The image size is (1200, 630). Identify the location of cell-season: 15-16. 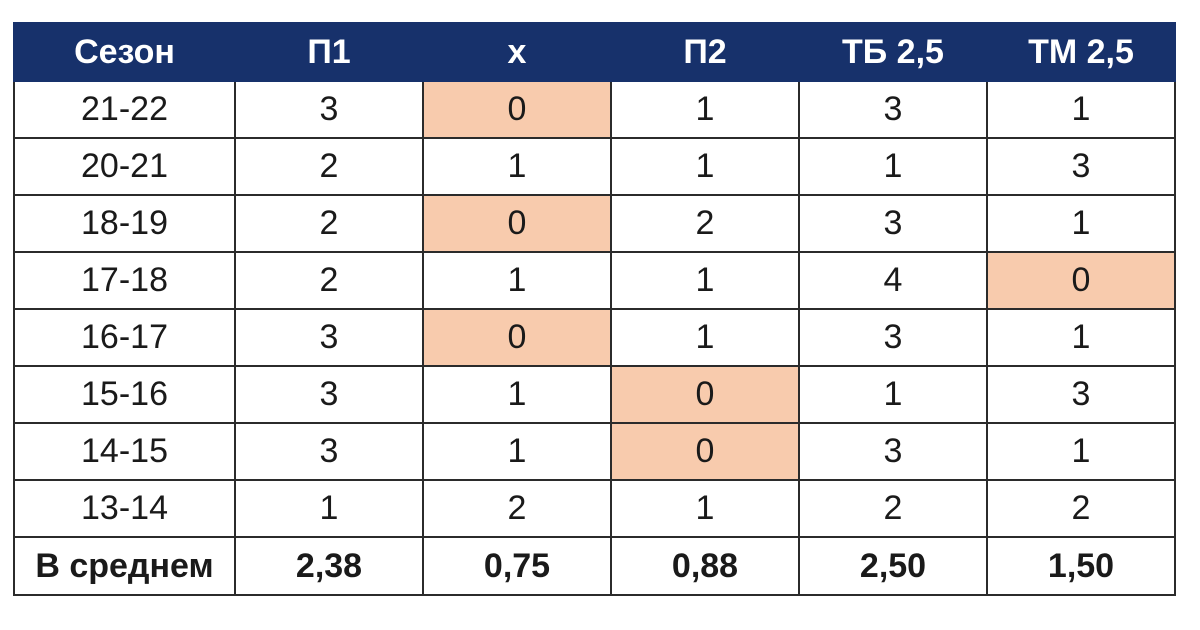
(124, 394).